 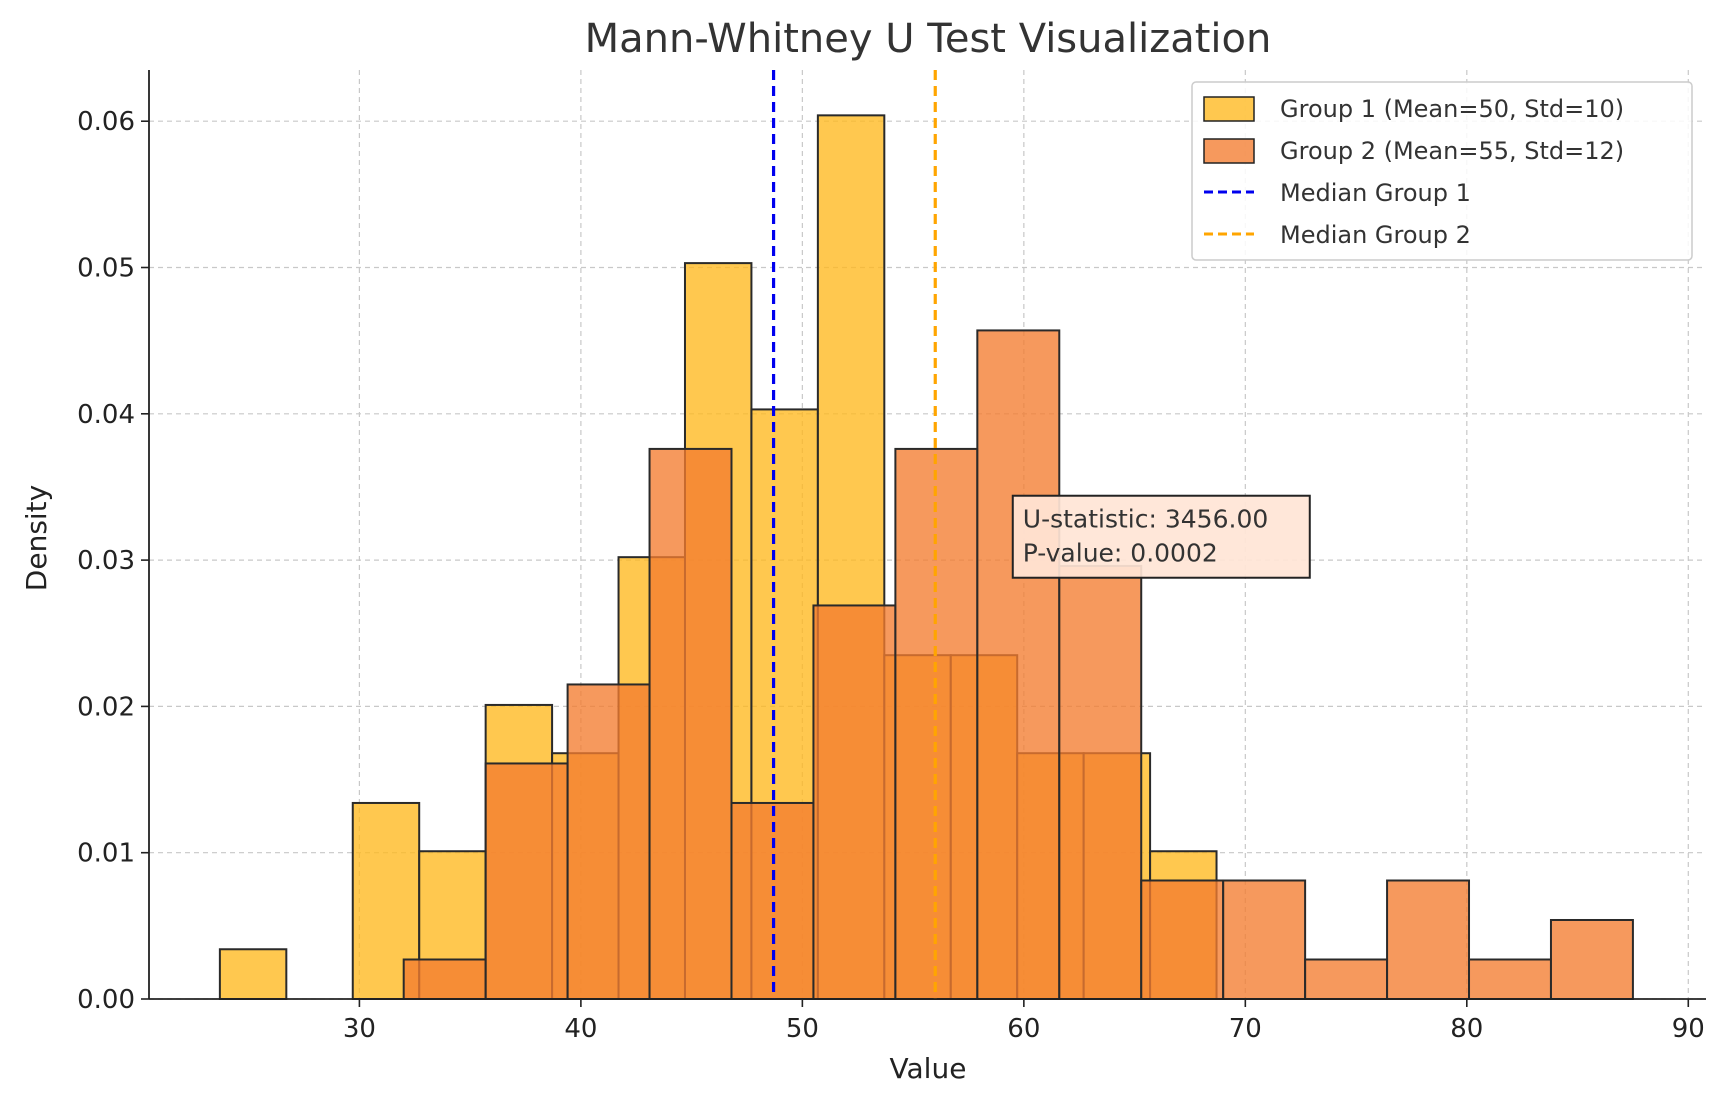 I want to click on y-tick-label: 0.02, so click(x=106, y=707).